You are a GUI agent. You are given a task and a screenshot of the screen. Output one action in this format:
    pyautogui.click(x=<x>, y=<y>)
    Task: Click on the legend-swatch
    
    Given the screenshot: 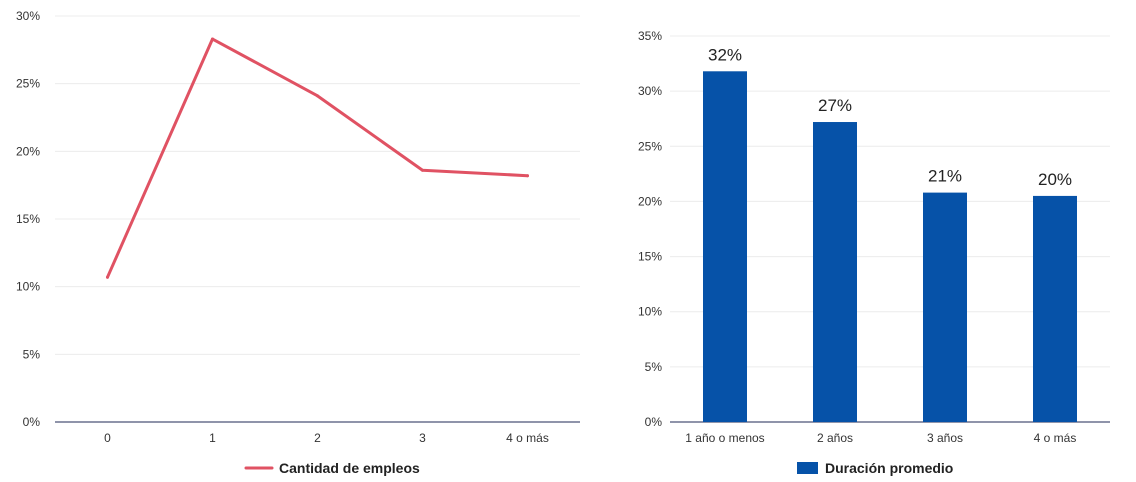 What is the action you would take?
    pyautogui.click(x=807, y=468)
    